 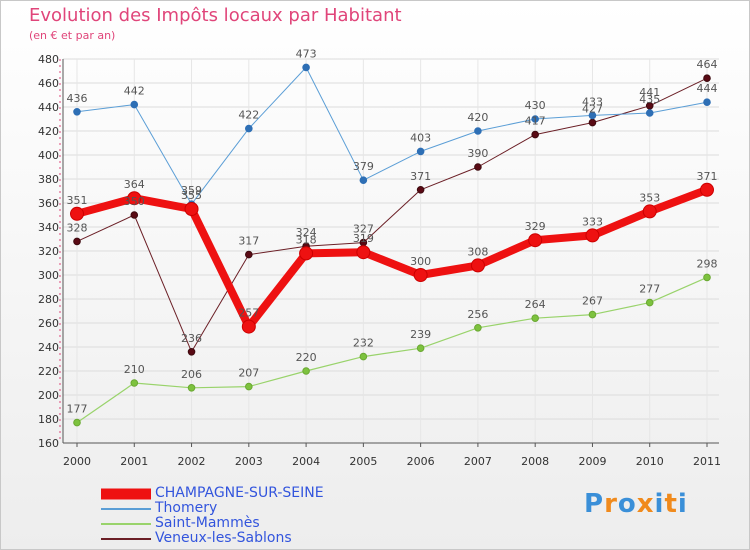 I want to click on x-tick-label: 2007, so click(x=478, y=461).